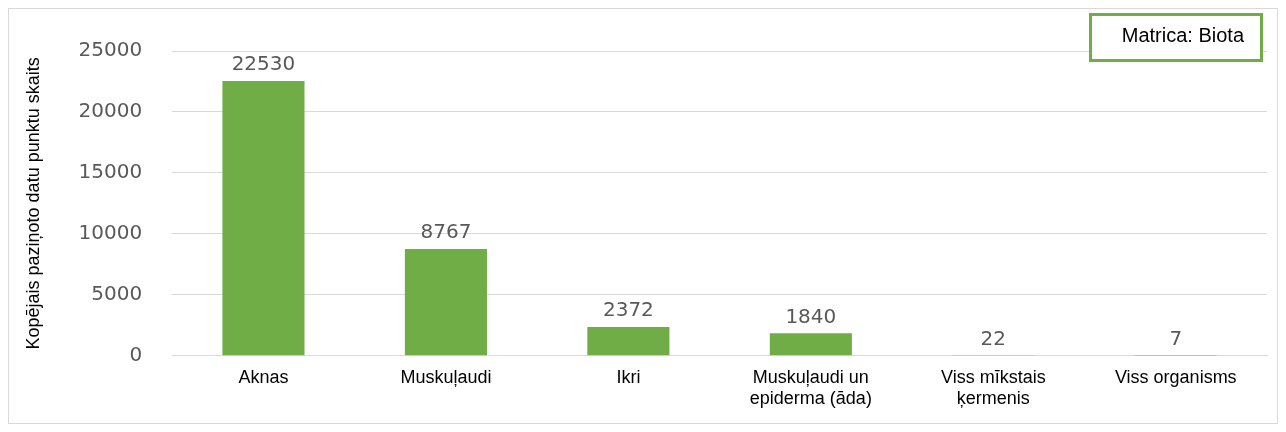  Describe the element at coordinates (810, 387) in the screenshot. I see `x-tick-label: Muskuļaudi un epiderma (āda)` at that location.